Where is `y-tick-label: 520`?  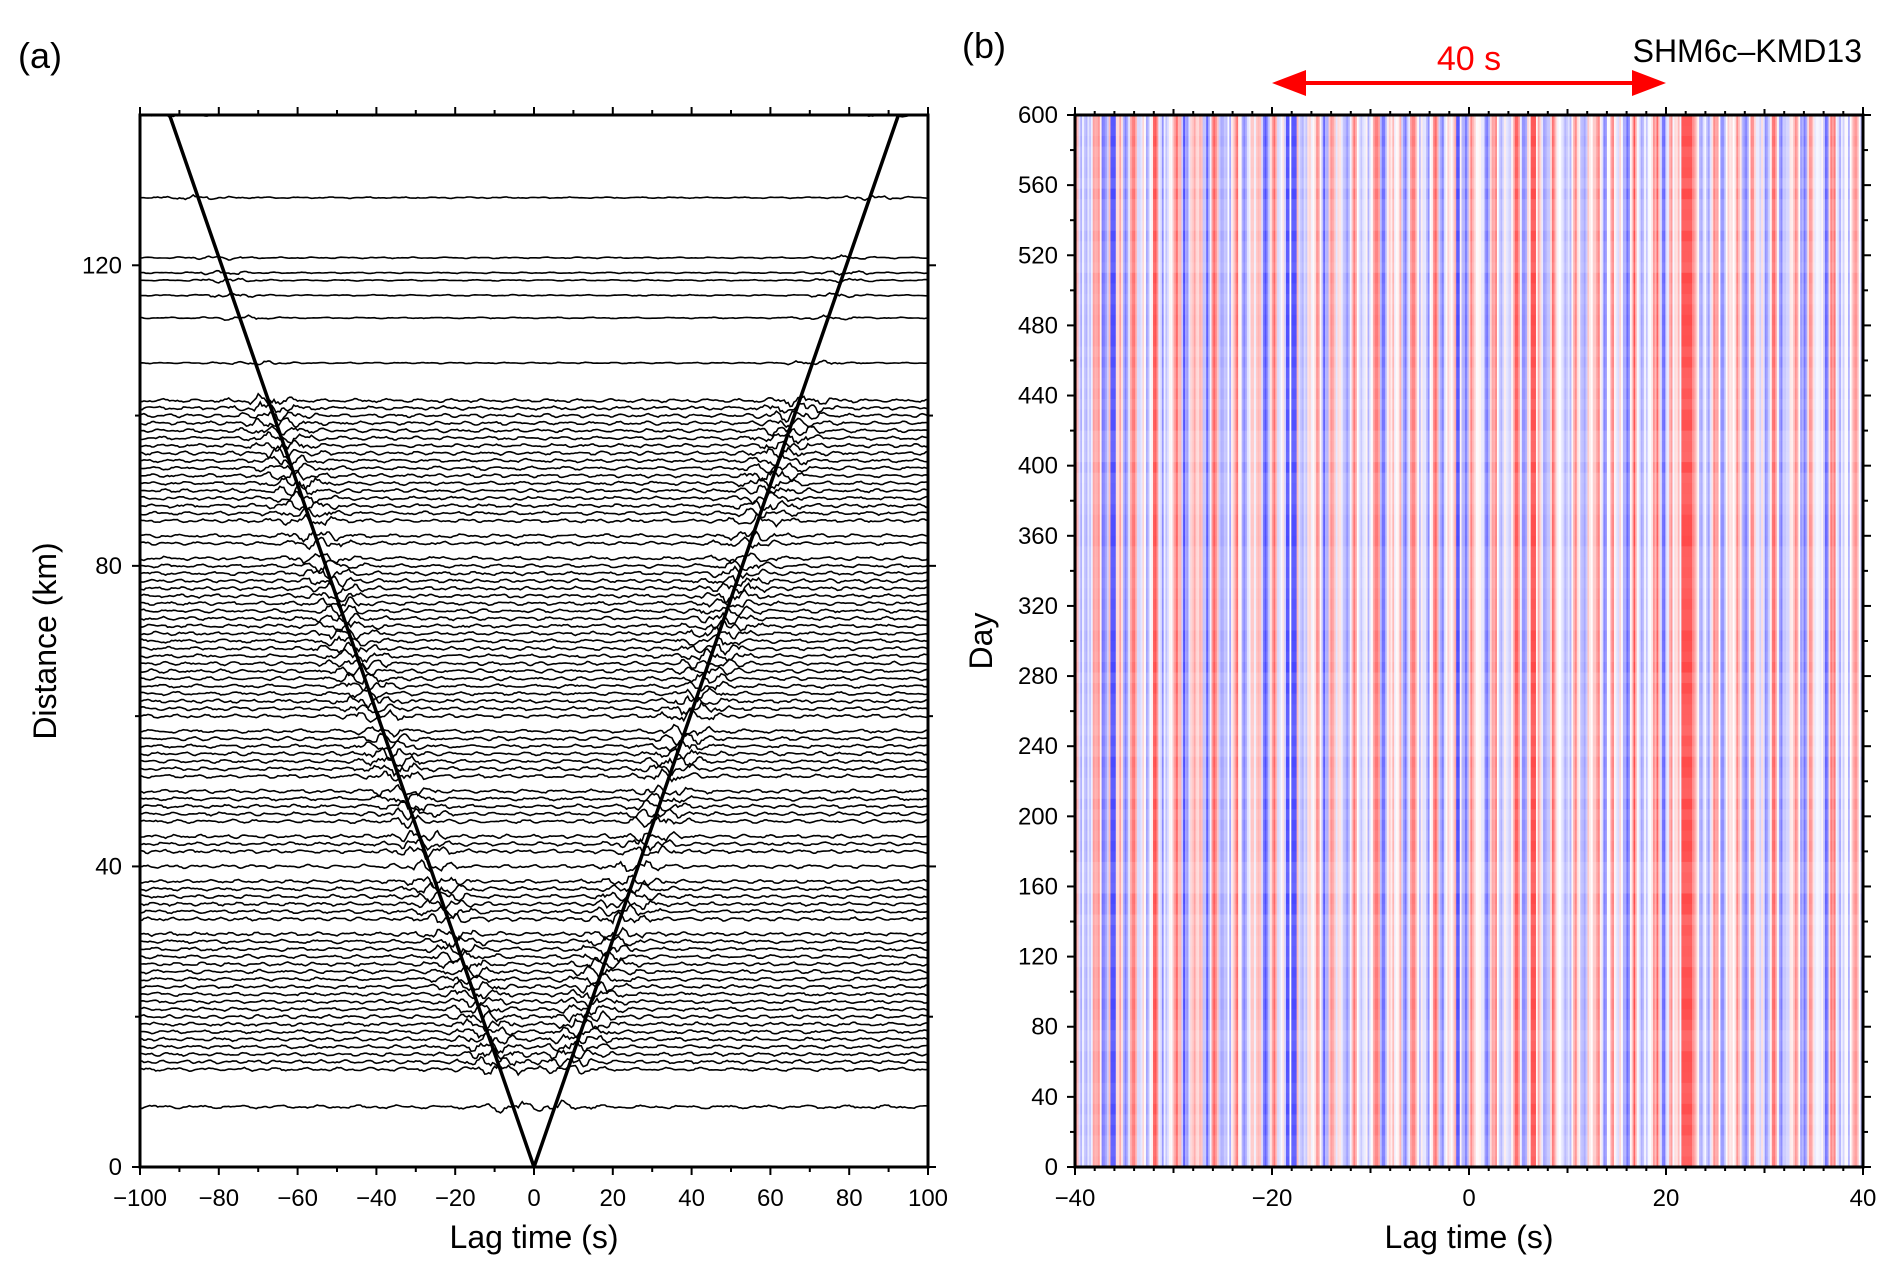
y-tick-label: 520 is located at coordinates (1038, 255).